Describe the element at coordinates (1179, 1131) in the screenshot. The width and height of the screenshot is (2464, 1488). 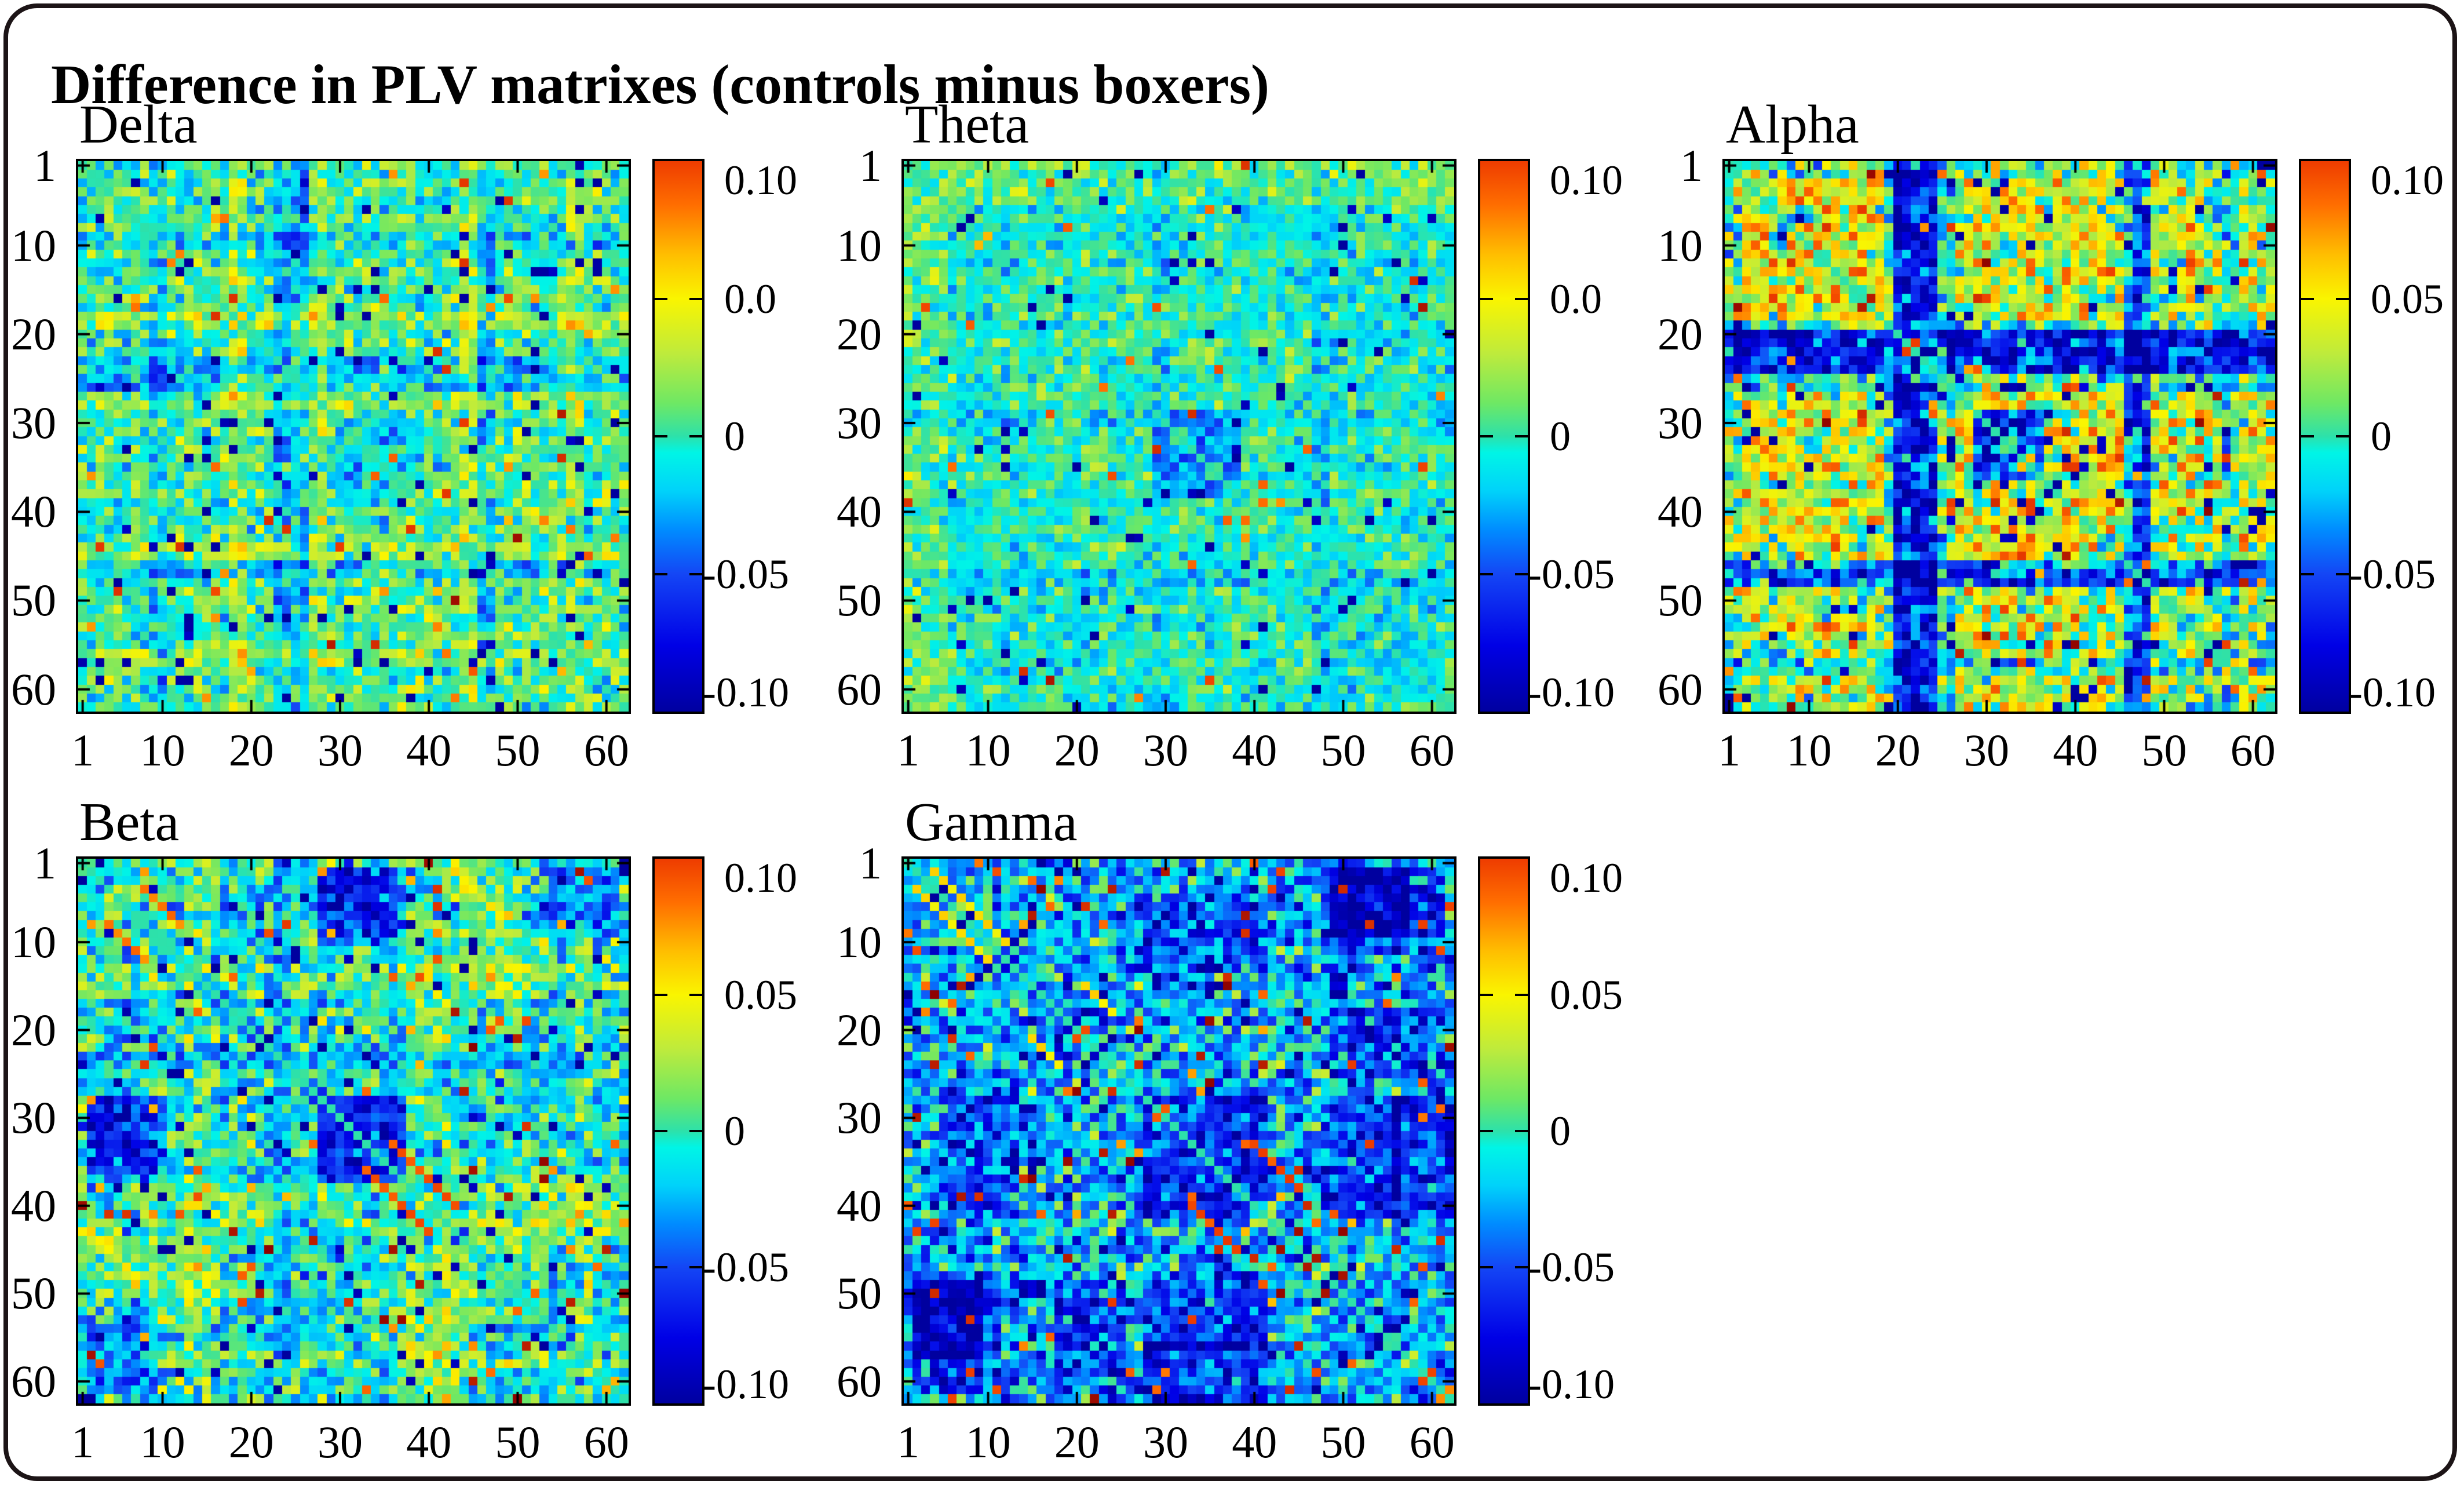
I see `heatmap-canvas-gamma` at that location.